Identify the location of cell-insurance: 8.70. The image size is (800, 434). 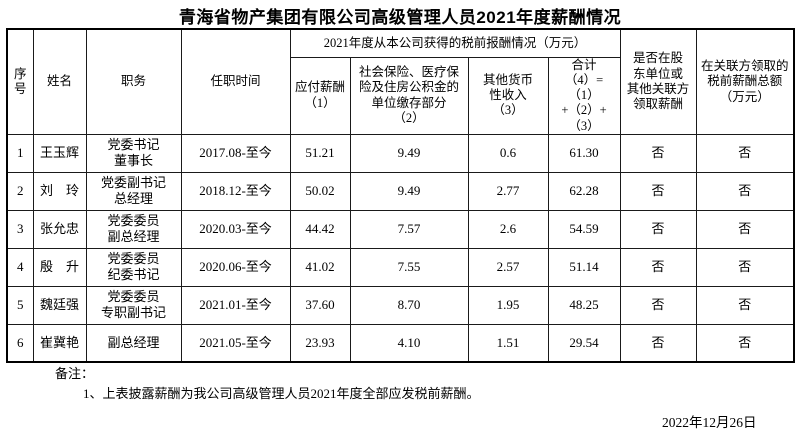
(409, 305).